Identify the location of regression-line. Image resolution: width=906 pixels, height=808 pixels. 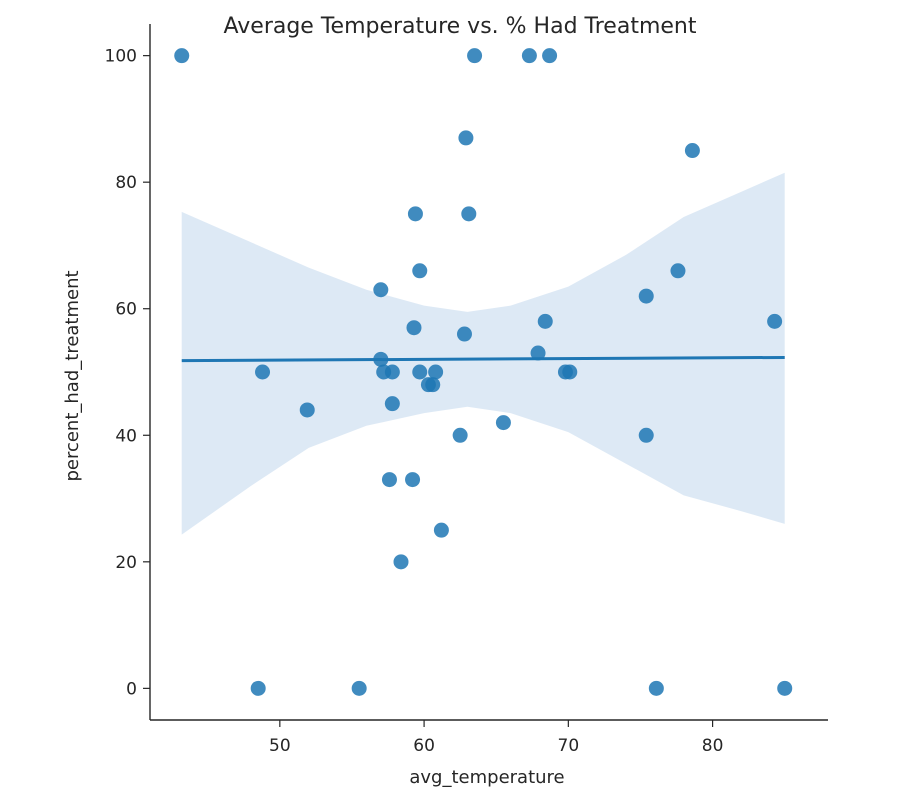
(483, 359).